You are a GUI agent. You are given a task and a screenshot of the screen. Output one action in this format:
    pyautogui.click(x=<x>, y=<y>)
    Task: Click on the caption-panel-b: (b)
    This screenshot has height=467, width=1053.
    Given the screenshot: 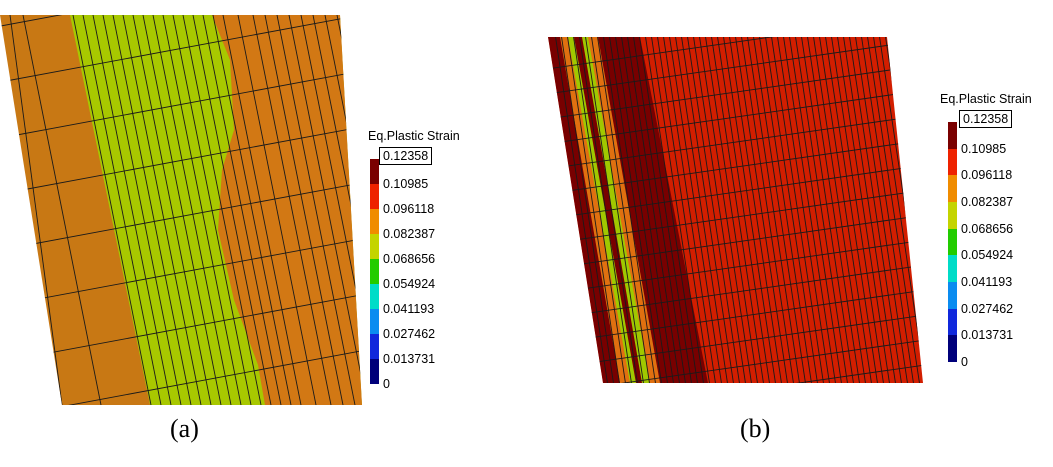 What is the action you would take?
    pyautogui.click(x=755, y=428)
    